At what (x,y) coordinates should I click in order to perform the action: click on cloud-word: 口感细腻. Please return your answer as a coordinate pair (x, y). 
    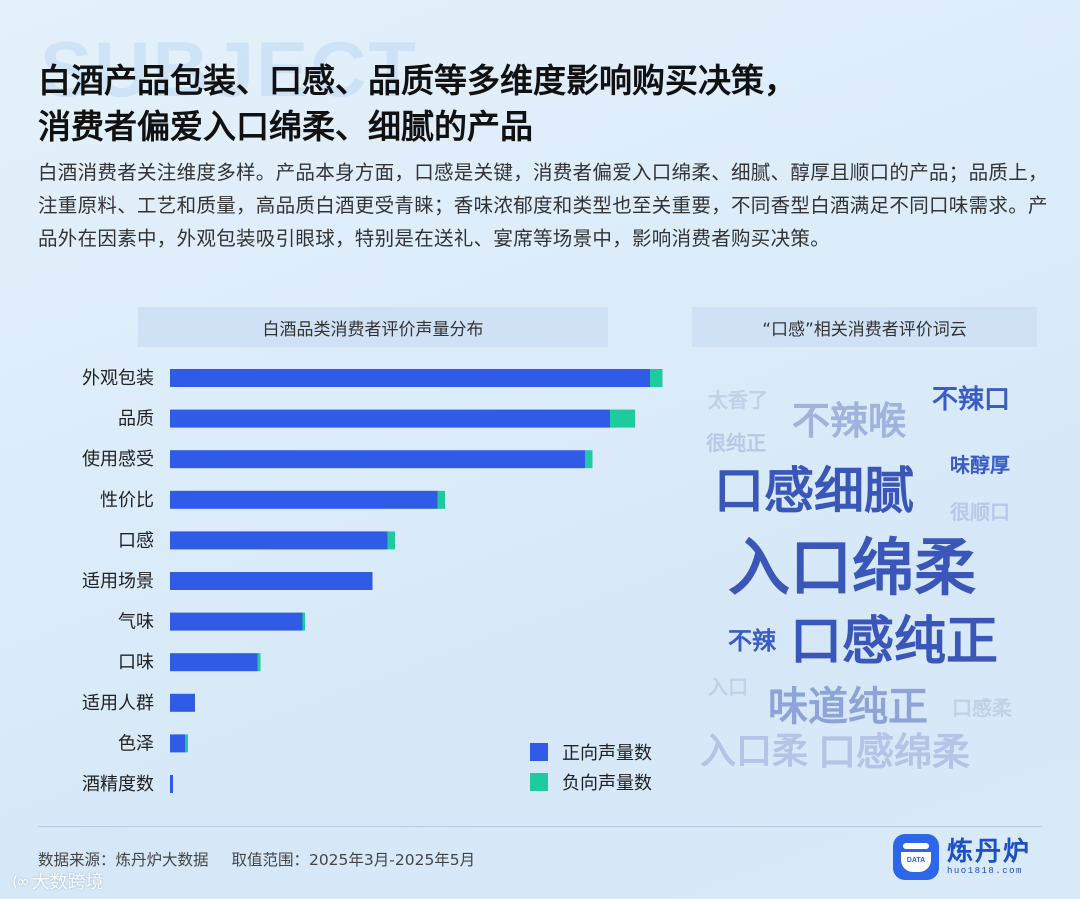
    Looking at the image, I should click on (814, 491).